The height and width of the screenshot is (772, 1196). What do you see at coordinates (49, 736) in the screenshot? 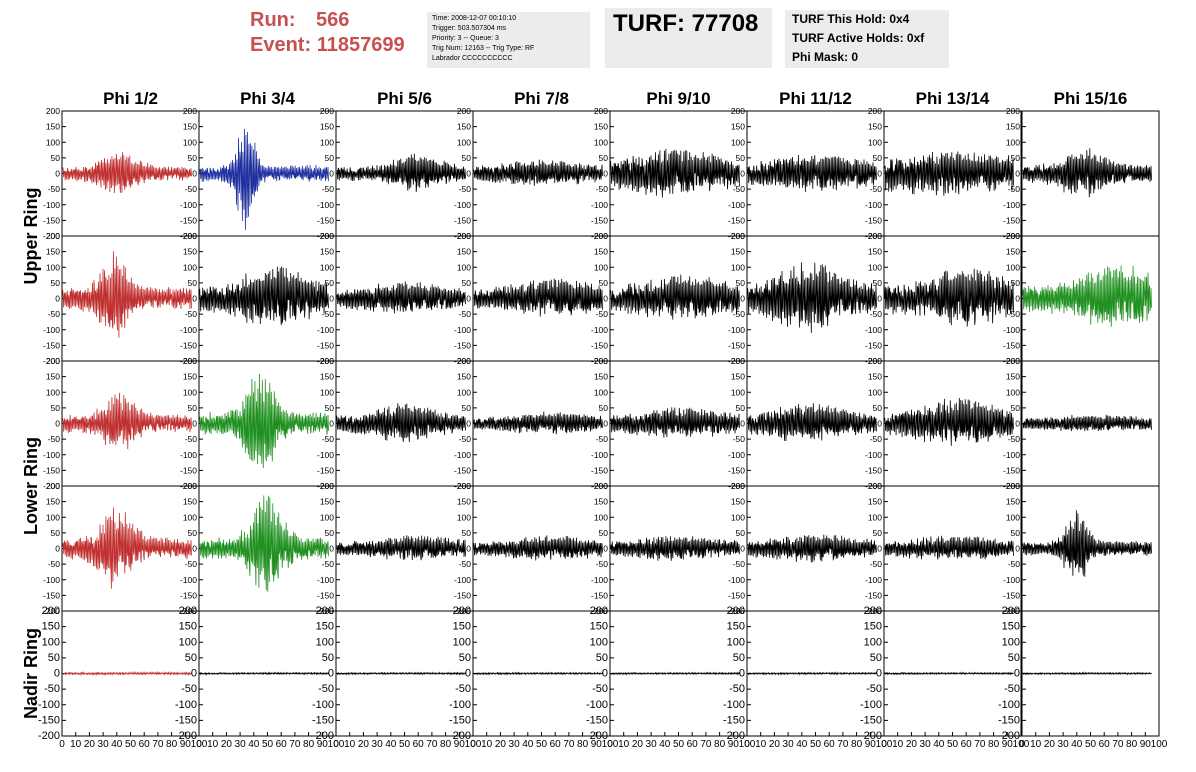
I see `y-tick-label: -200` at bounding box center [49, 736].